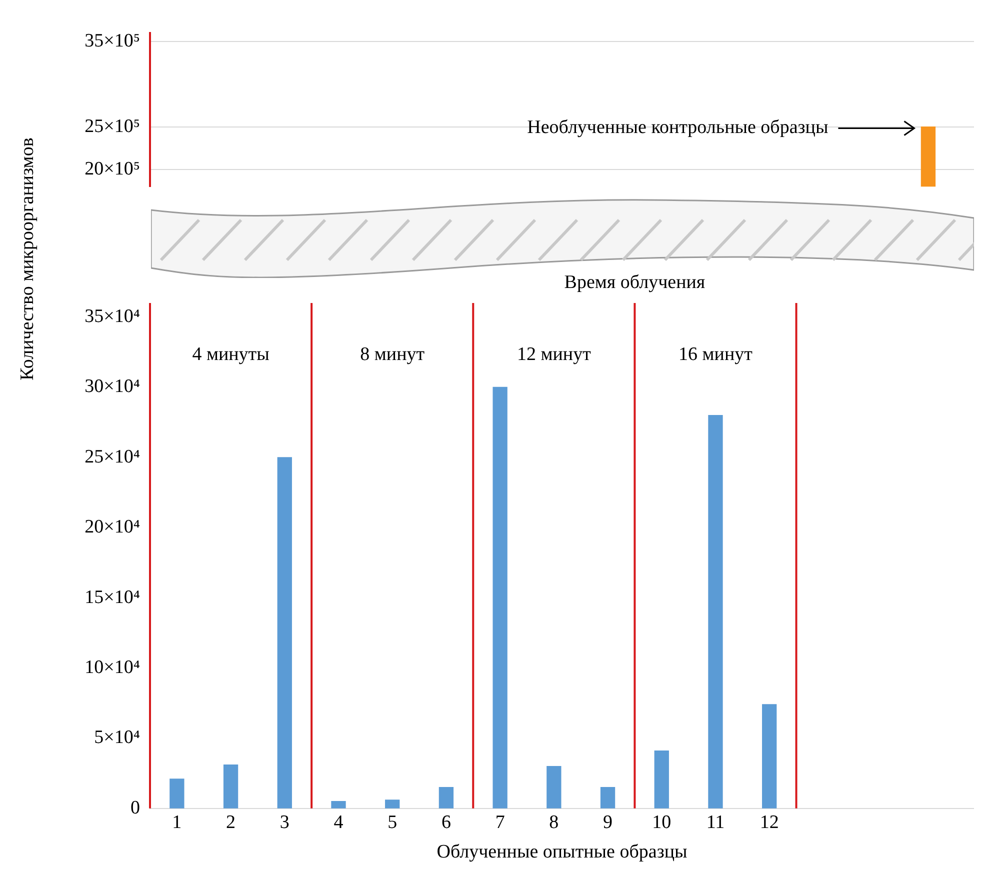 This screenshot has height=873, width=982. What do you see at coordinates (112, 597) in the screenshot?
I see `y-tick-label: 15×10⁴` at bounding box center [112, 597].